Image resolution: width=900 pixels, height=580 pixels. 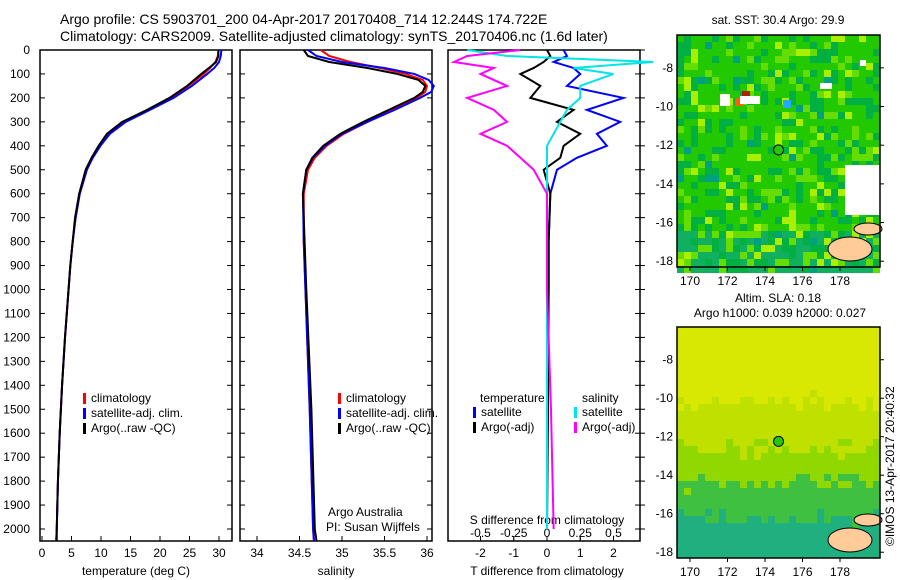 I want to click on sal-tick-label: 34, so click(x=257, y=553).